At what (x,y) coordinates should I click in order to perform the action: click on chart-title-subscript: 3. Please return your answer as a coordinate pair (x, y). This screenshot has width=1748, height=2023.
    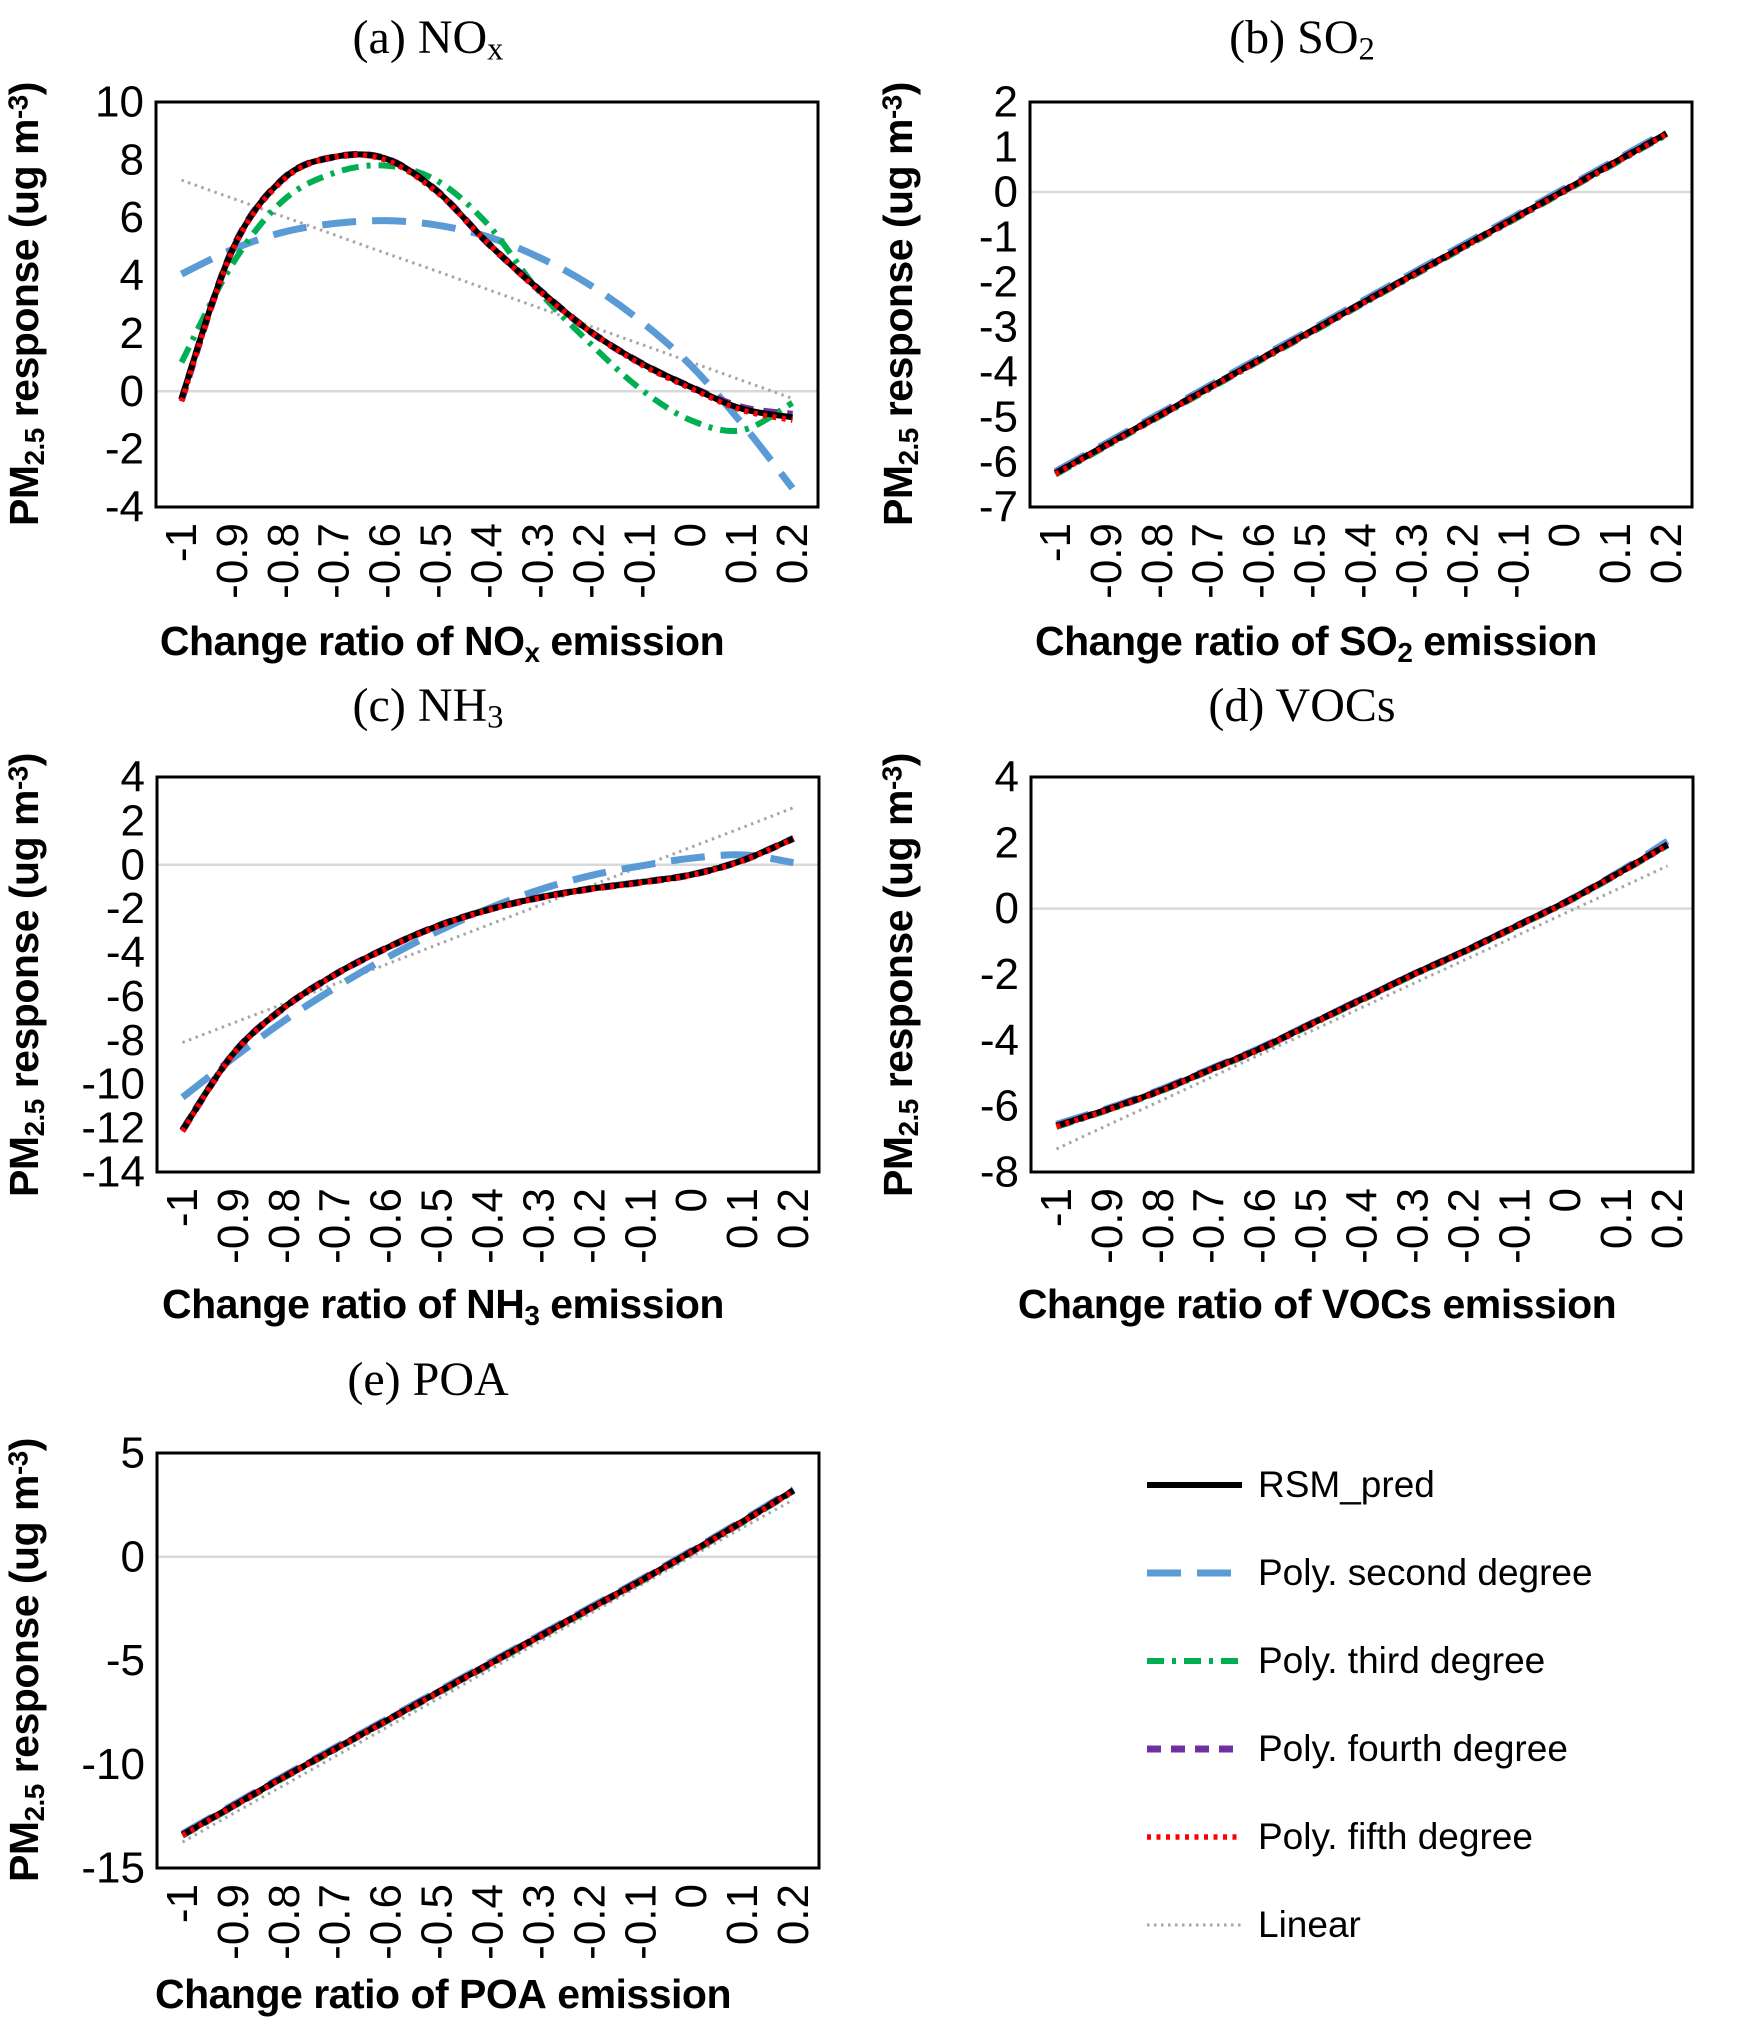
    Looking at the image, I should click on (495, 717).